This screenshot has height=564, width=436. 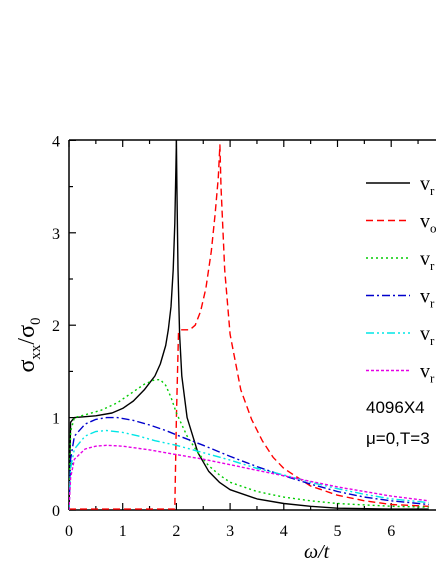 I want to click on legend-label-0: vr, so click(x=427, y=185).